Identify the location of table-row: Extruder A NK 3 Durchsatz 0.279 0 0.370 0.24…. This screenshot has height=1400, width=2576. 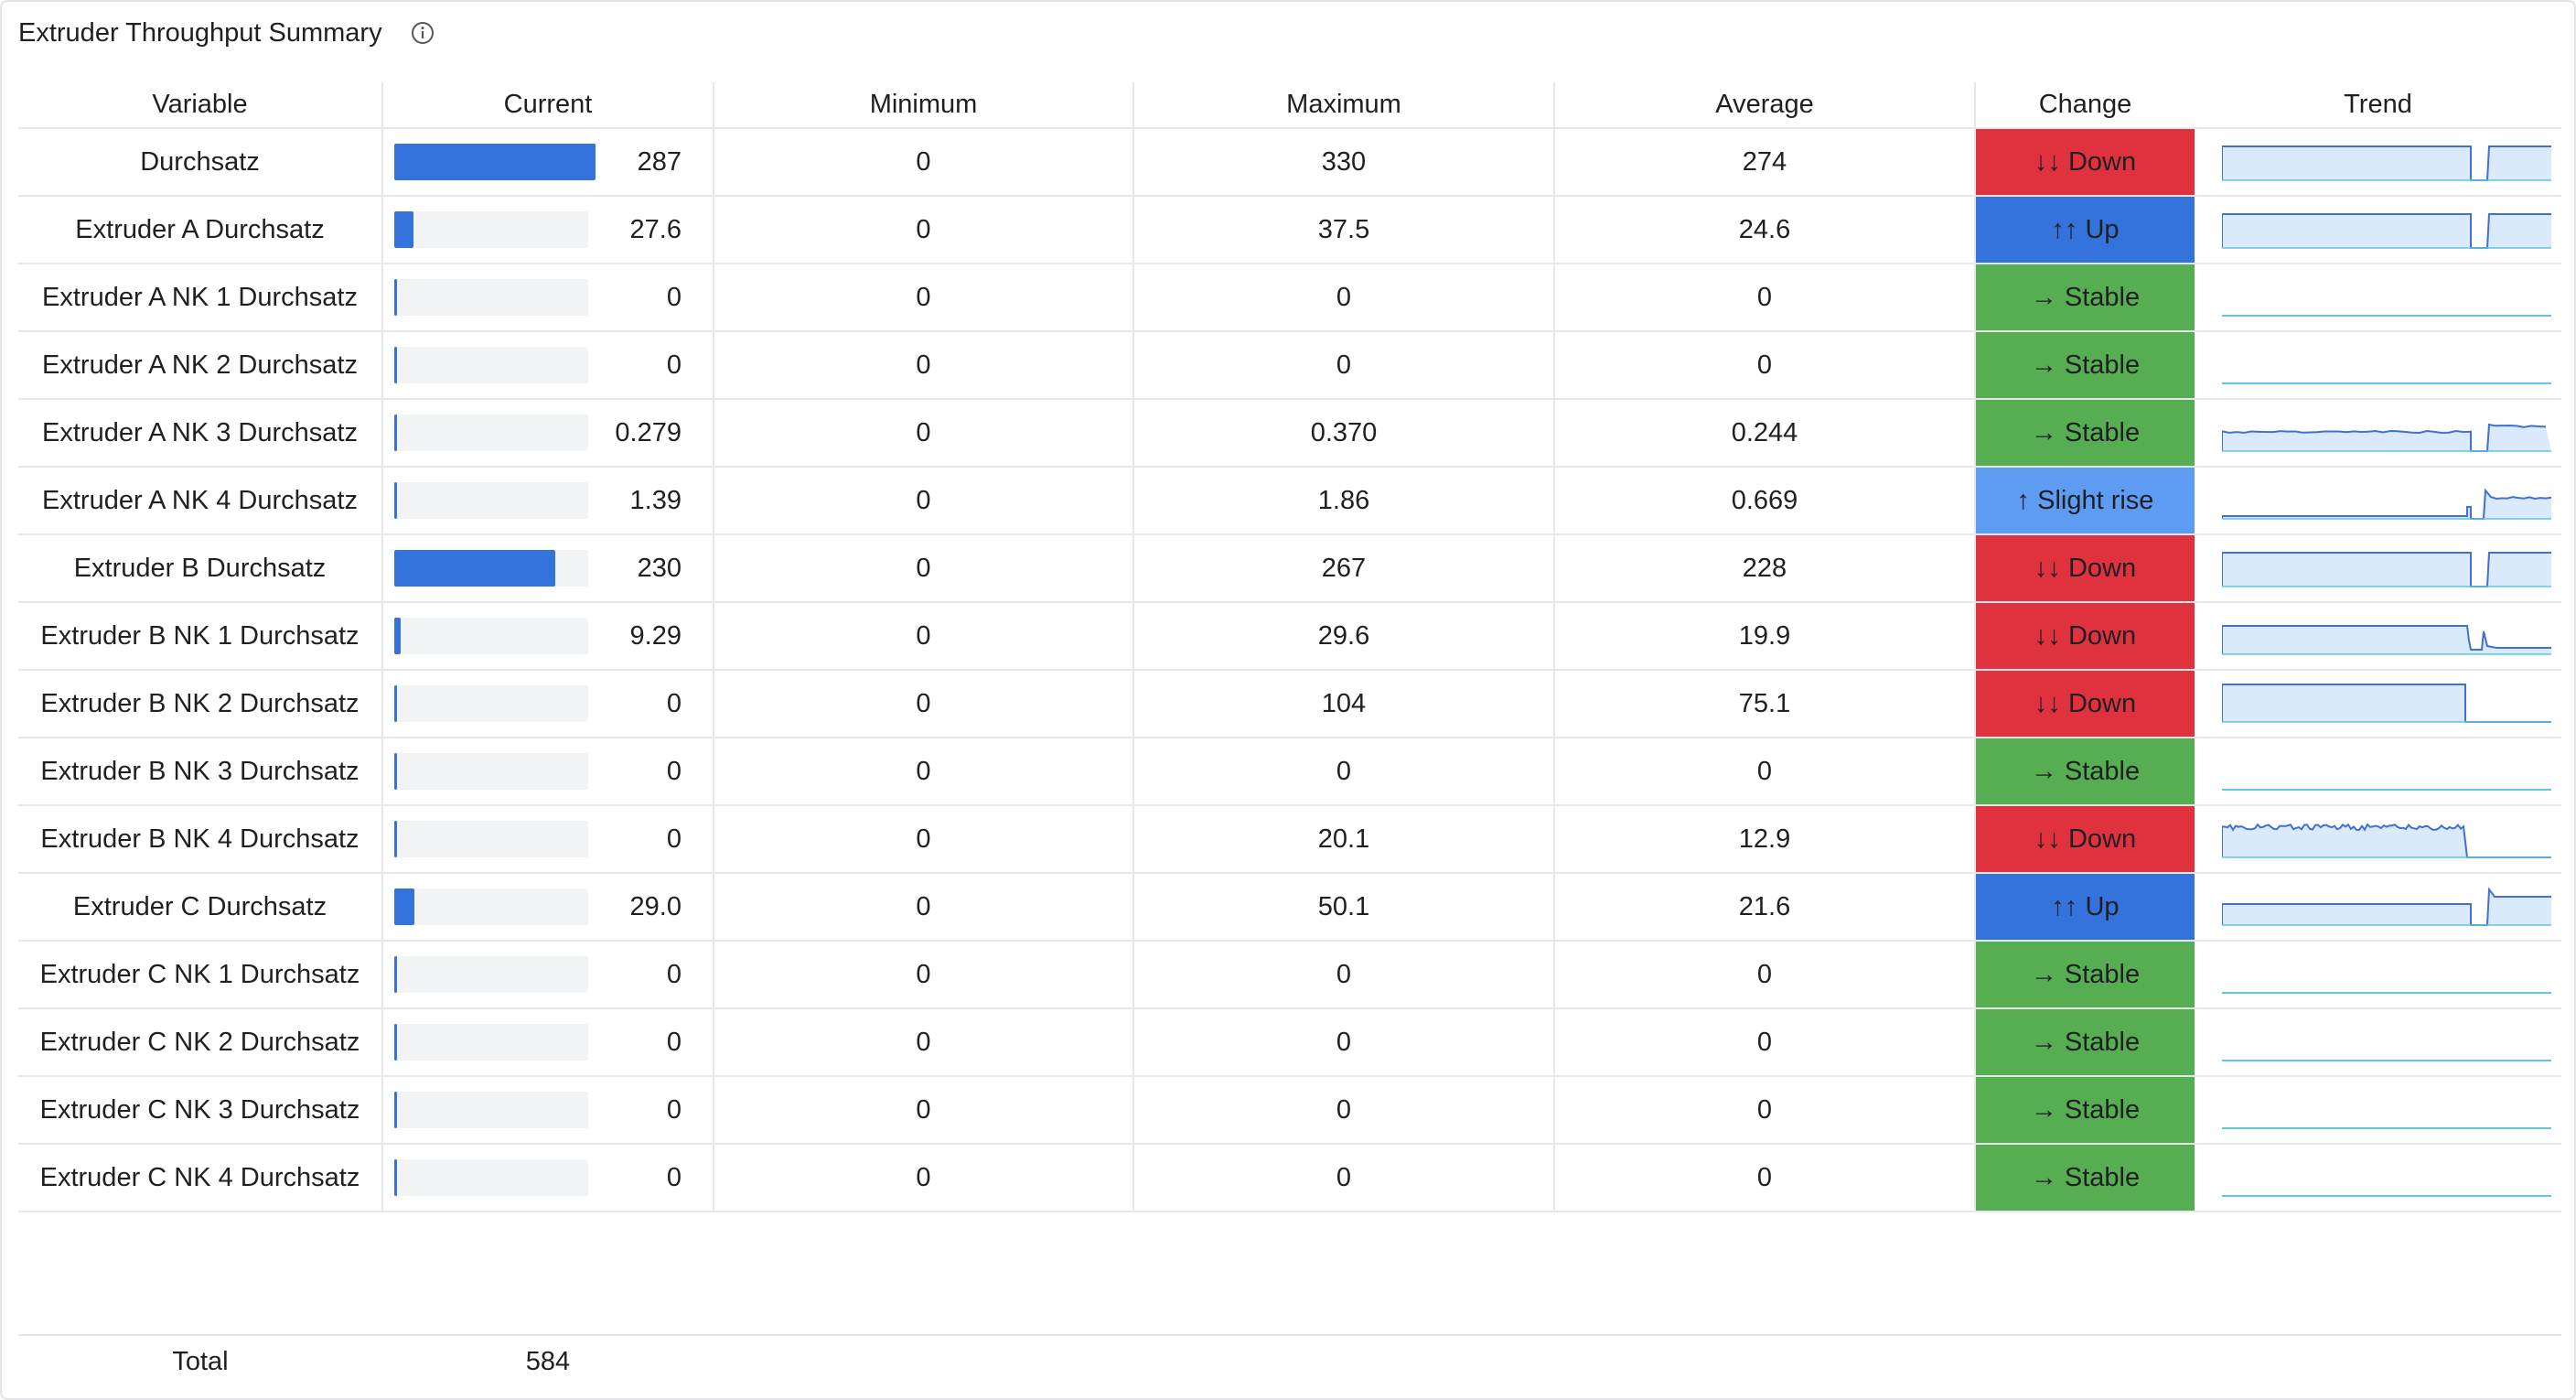
(1290, 433).